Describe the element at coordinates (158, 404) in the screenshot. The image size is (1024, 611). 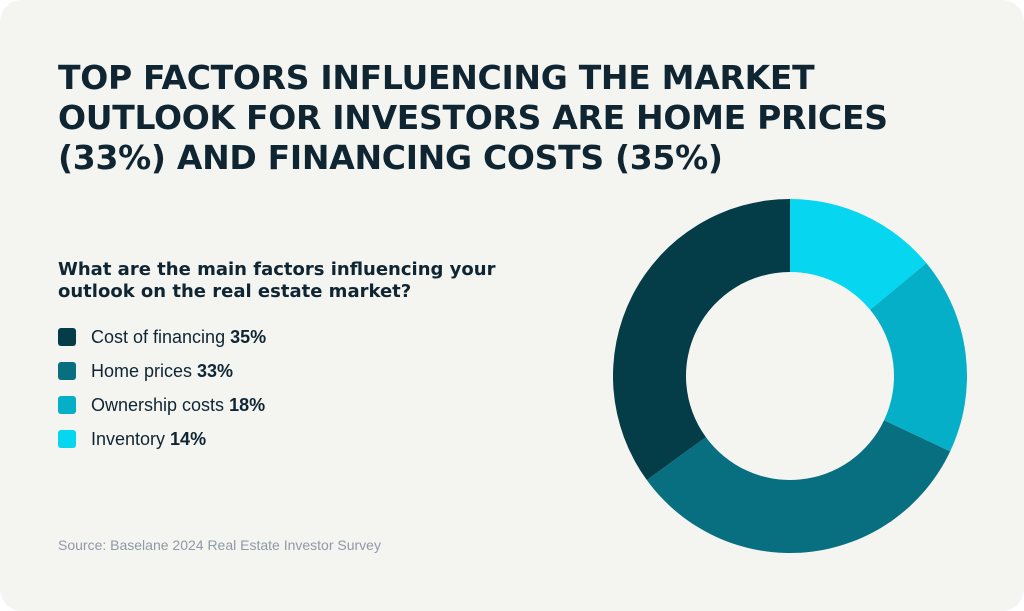
I see `legend-label: Ownership costs` at that location.